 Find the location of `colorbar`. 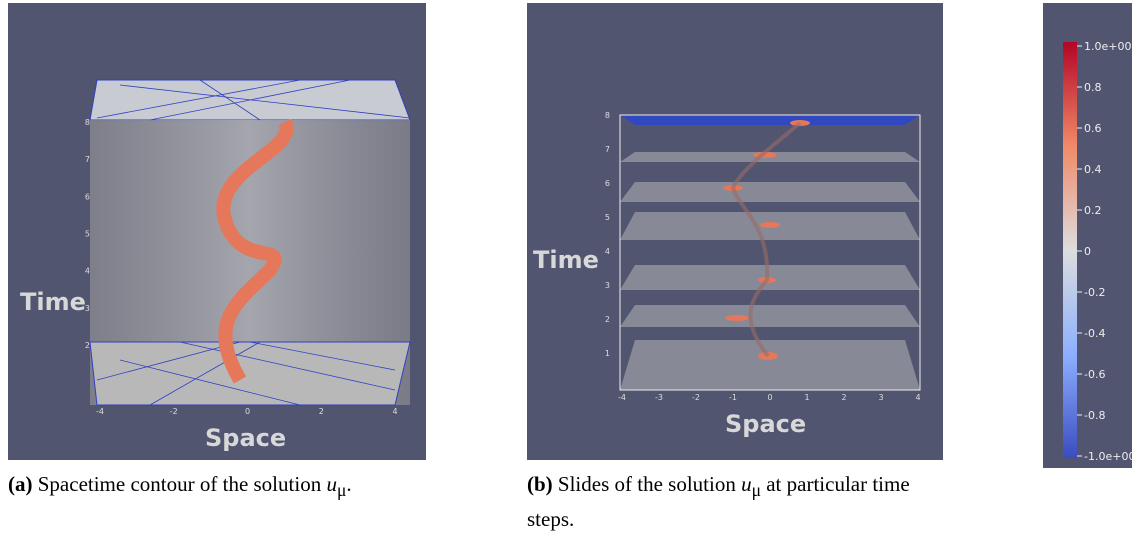

colorbar is located at coordinates (1087, 235).